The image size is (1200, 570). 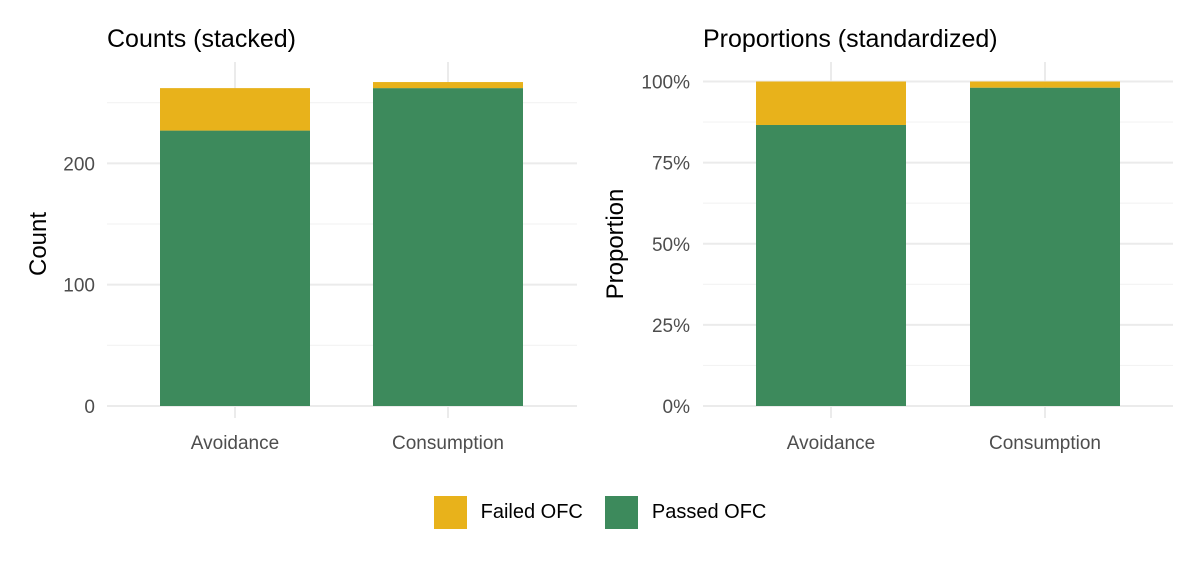 I want to click on counts-title: Counts (stacked), so click(x=201, y=39).